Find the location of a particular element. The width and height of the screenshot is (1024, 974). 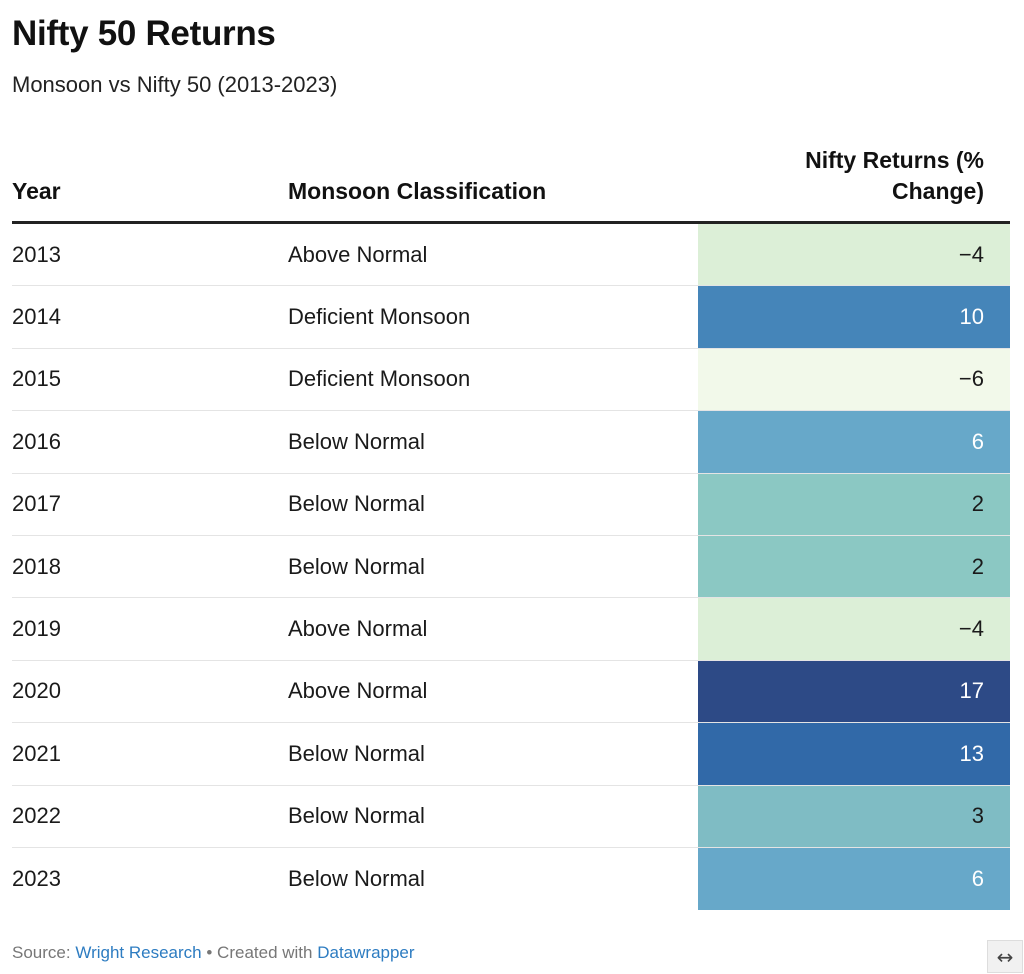

cell-year: 2018 is located at coordinates (36, 566).